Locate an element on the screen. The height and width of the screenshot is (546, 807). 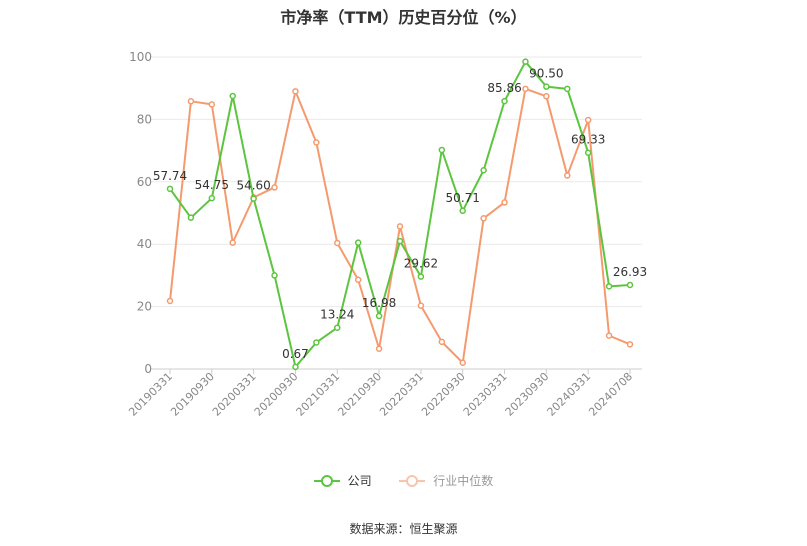
legend-item-industry-median: 行业中位数 is located at coordinates (446, 480).